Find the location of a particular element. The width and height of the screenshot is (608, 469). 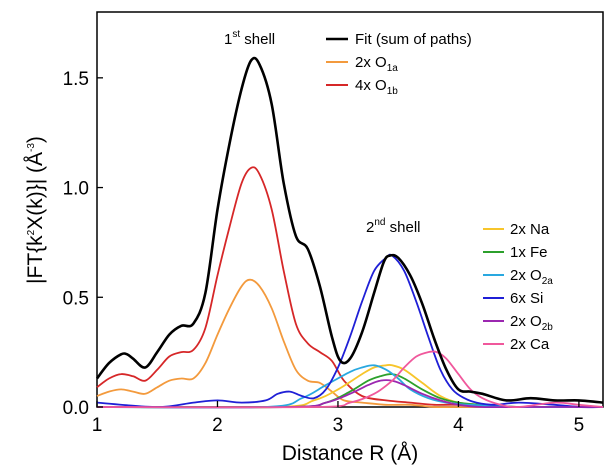

legend-label-8: 2x Ca is located at coordinates (530, 344).